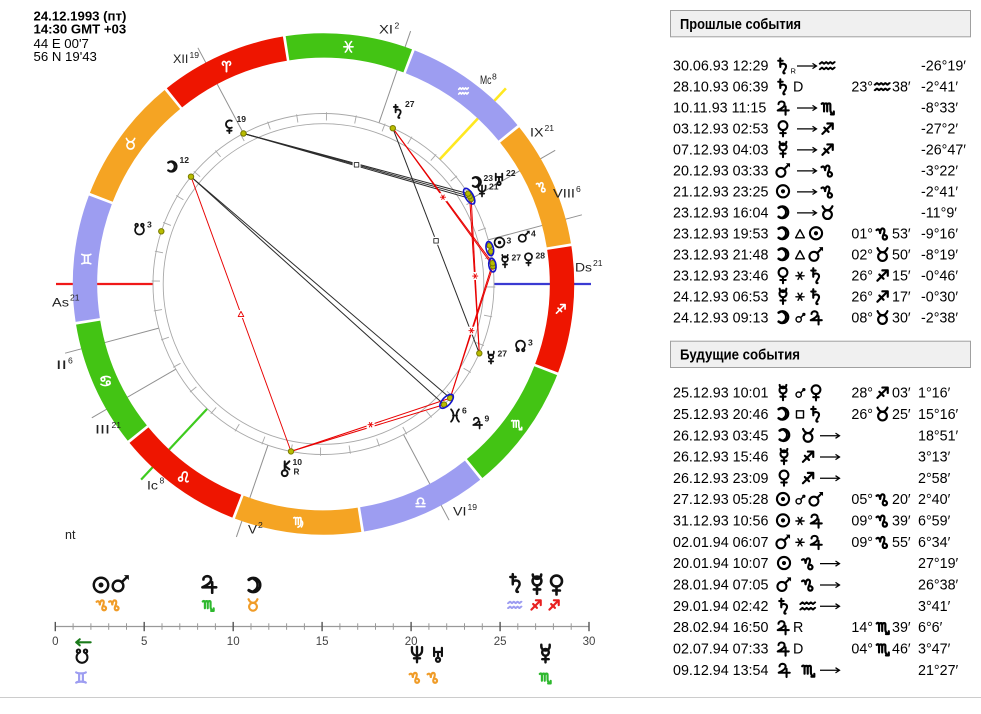 This screenshot has width=981, height=714. Describe the element at coordinates (720, 318) in the screenshot. I see `svg-text: 24.12.93 09:13` at that location.